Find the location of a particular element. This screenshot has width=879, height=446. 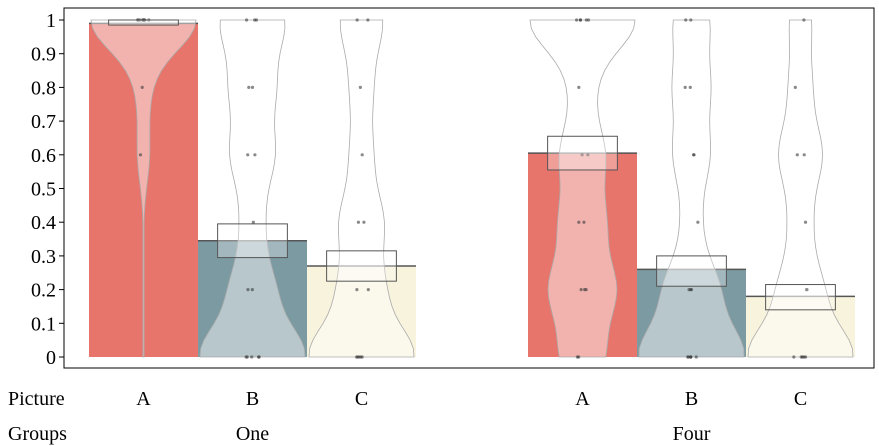

y-tick-label: 0.2 is located at coordinates (43, 291).